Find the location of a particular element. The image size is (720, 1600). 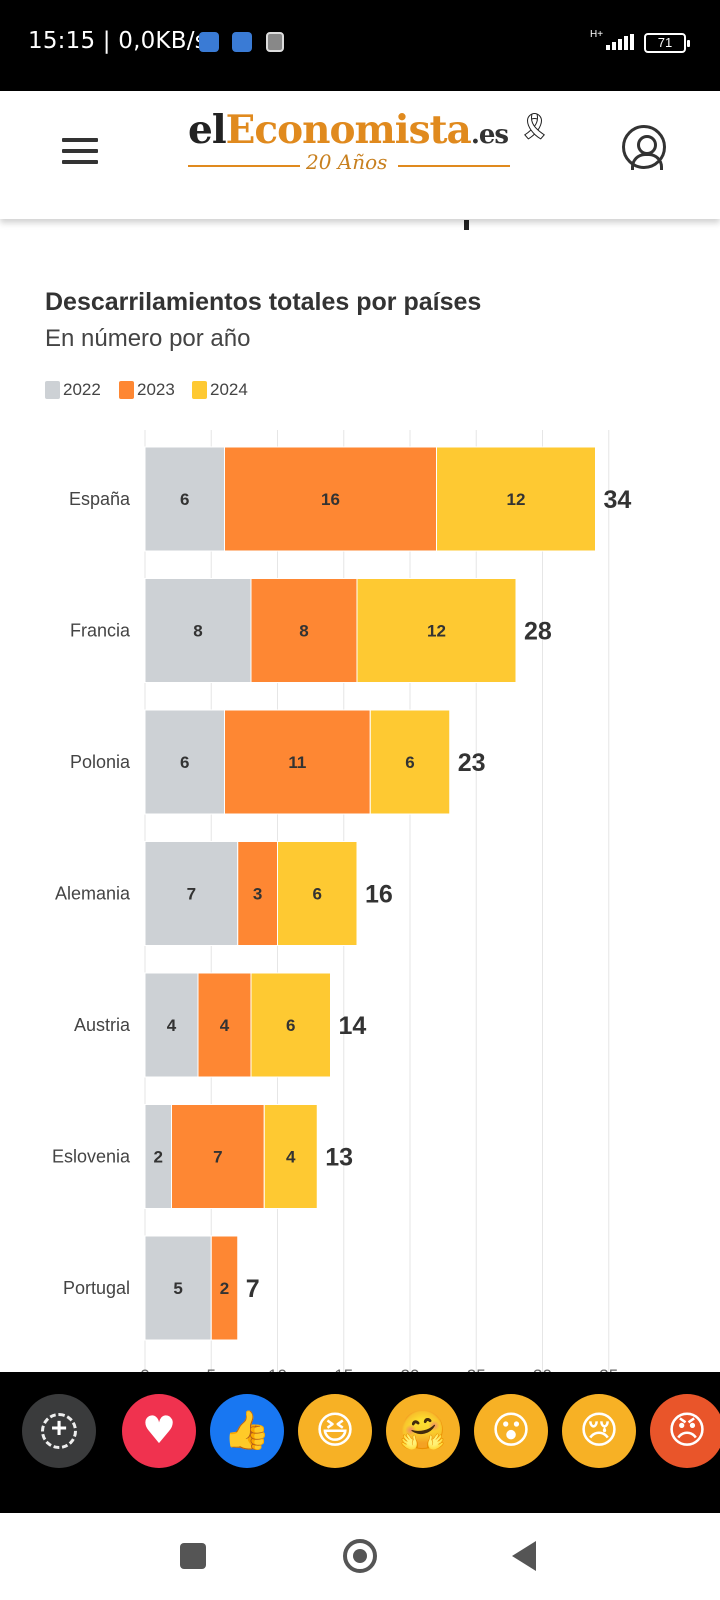

status-time: 15:15 | 0,0KB/s is located at coordinates (117, 41).